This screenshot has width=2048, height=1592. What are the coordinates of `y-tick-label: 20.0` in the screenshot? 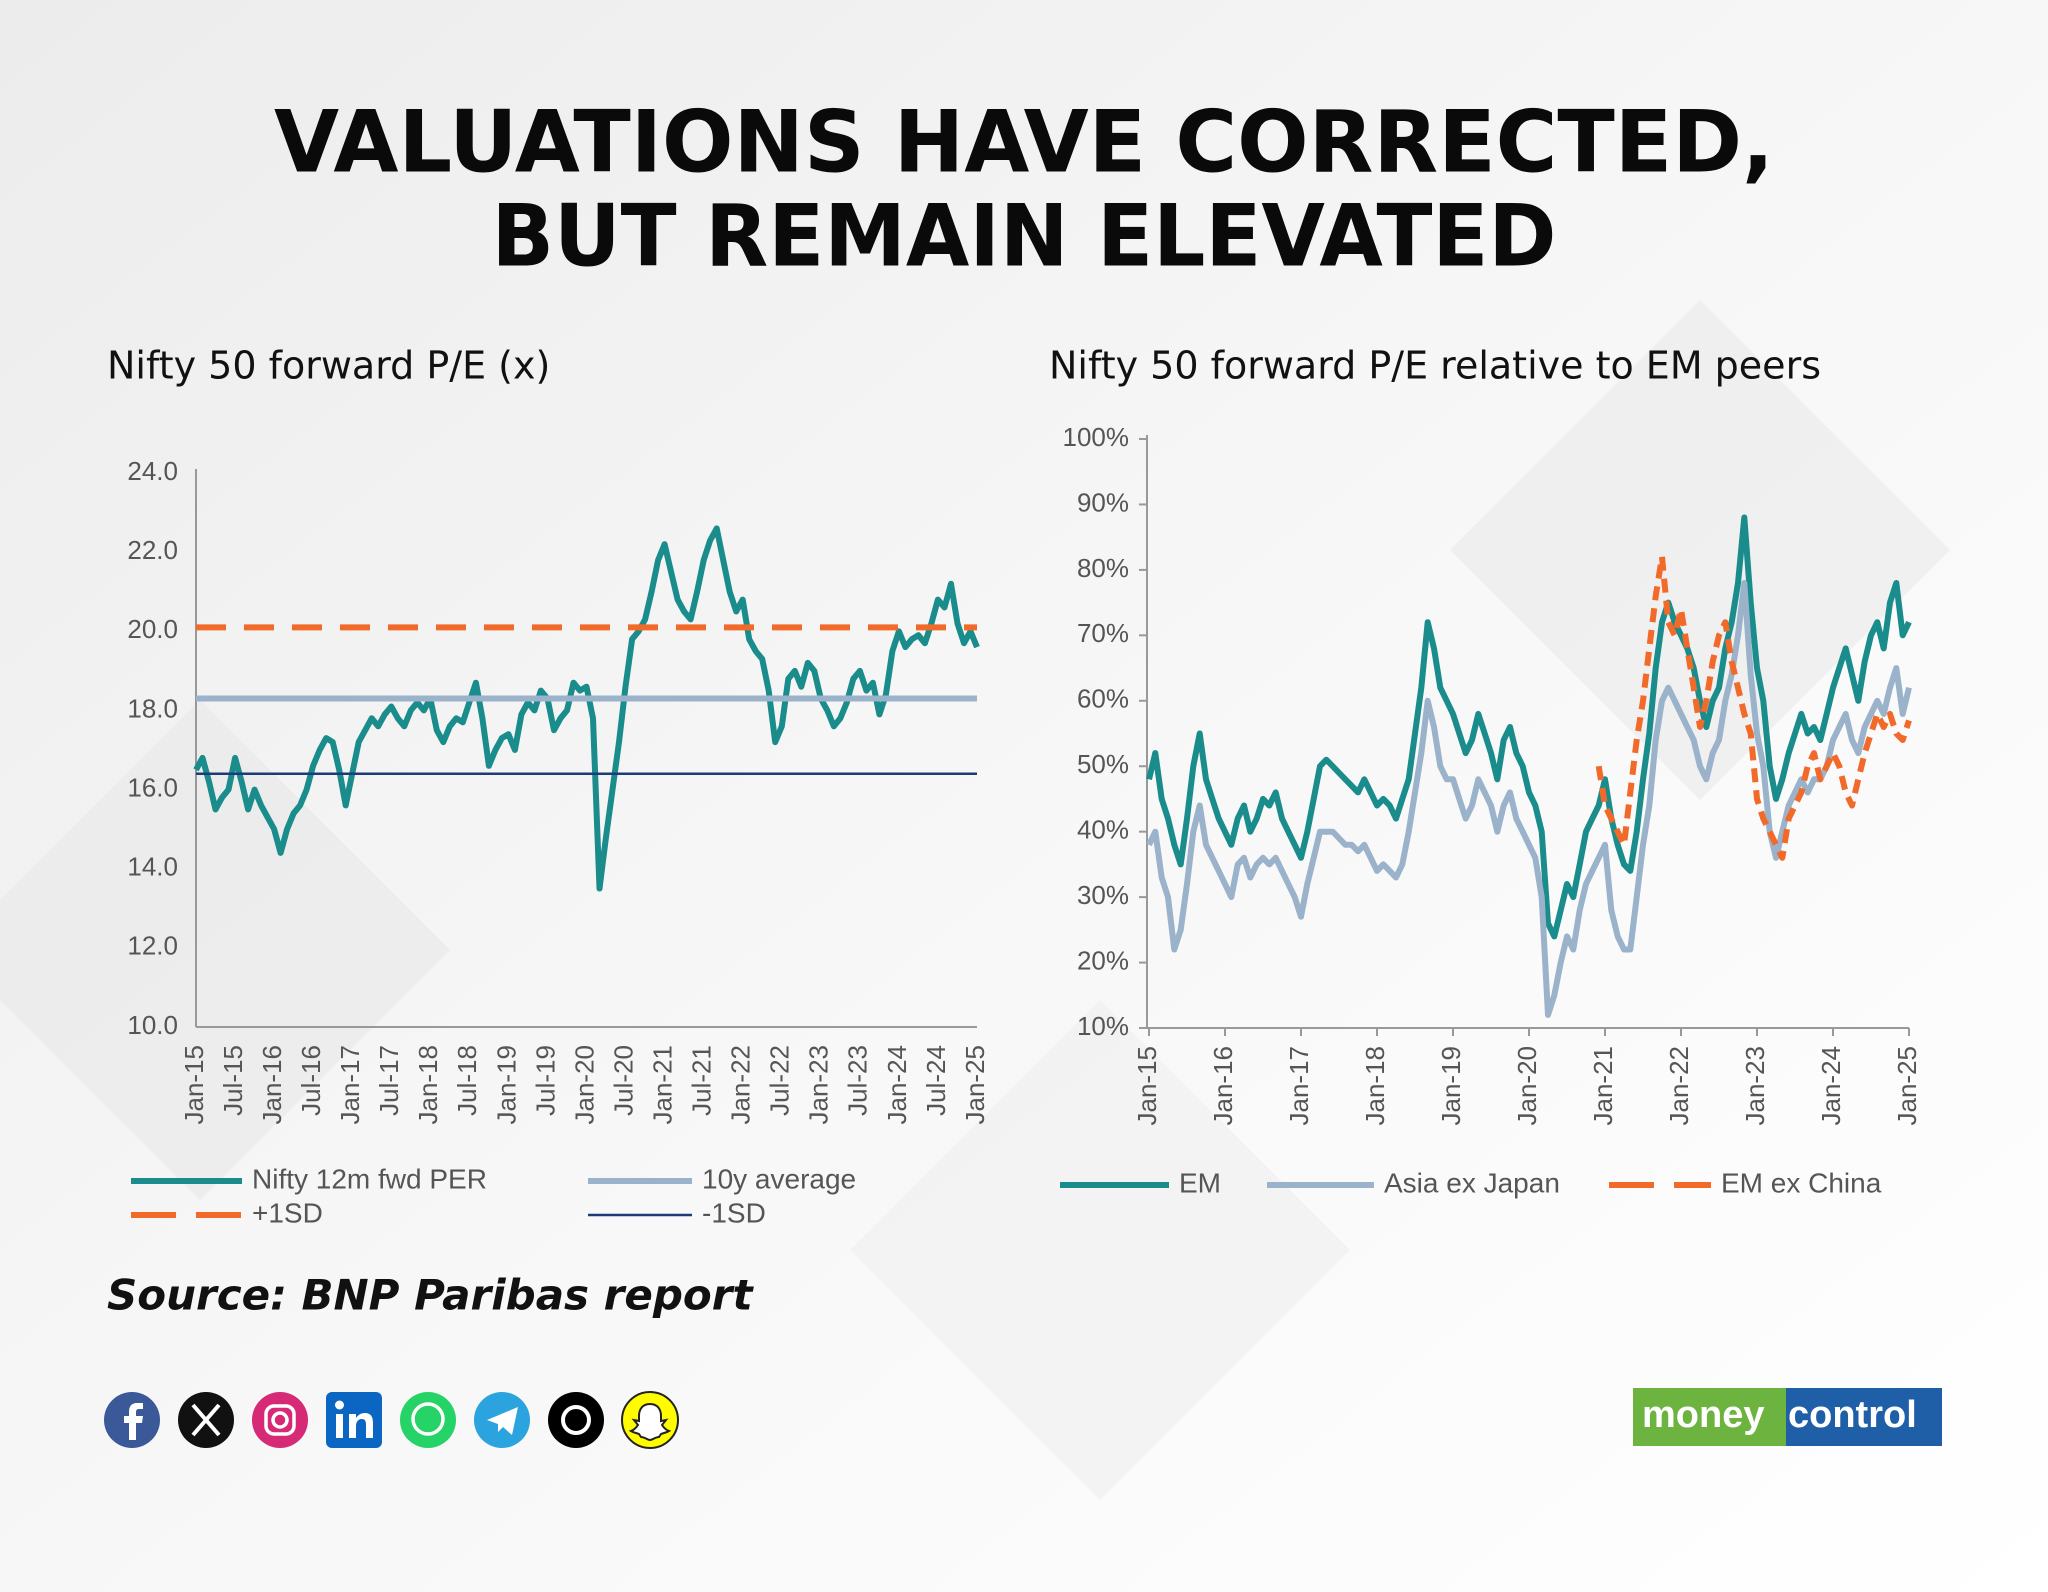 It's located at (152, 629).